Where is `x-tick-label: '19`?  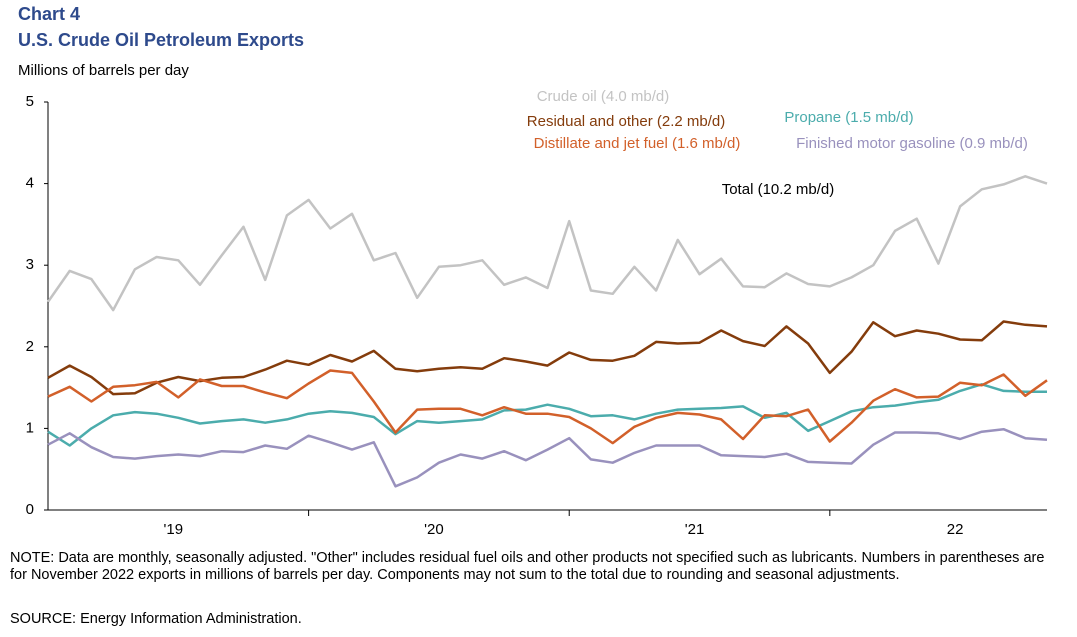
x-tick-label: '19 is located at coordinates (174, 529).